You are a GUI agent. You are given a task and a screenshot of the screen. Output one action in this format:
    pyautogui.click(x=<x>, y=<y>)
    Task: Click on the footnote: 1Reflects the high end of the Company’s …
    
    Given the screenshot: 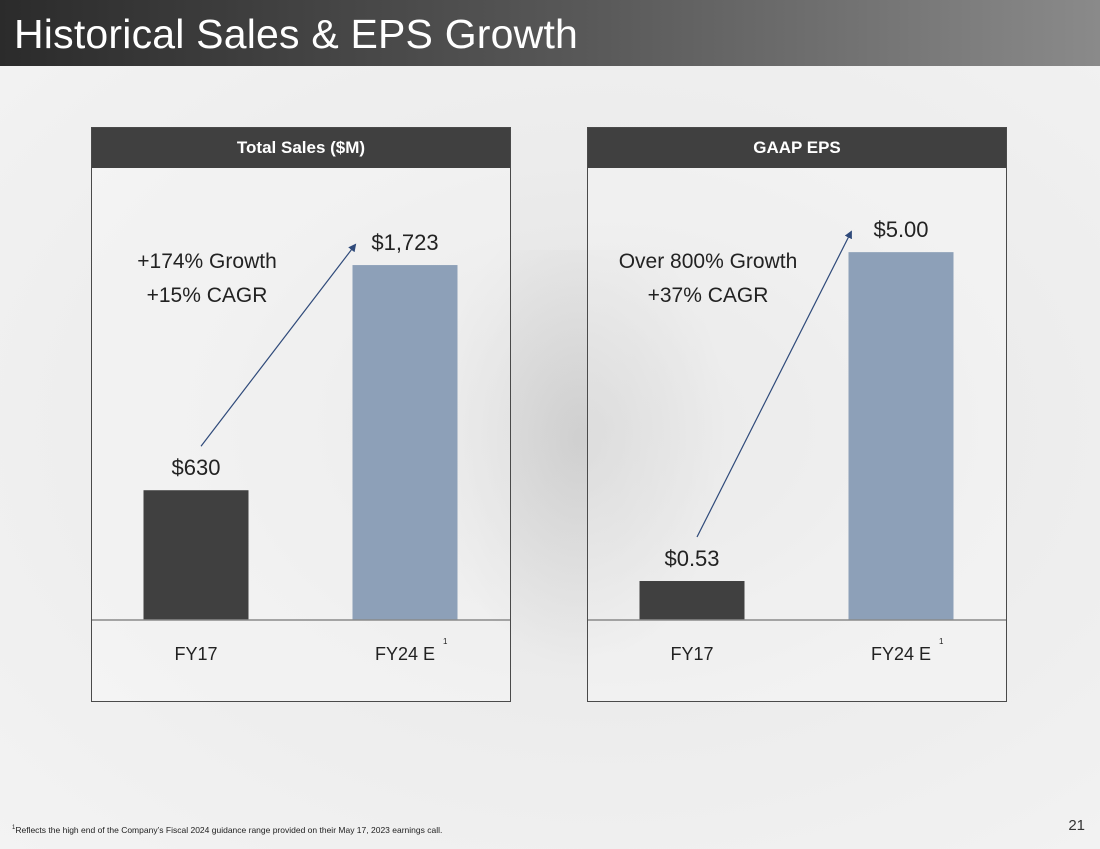 What is the action you would take?
    pyautogui.click(x=227, y=830)
    